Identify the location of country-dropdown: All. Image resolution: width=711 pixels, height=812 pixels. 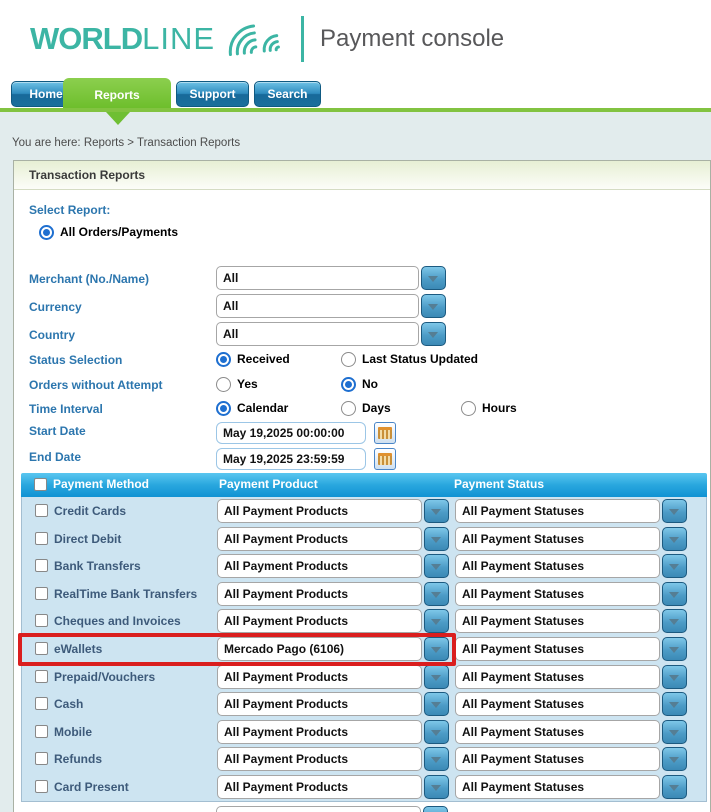
(331, 334).